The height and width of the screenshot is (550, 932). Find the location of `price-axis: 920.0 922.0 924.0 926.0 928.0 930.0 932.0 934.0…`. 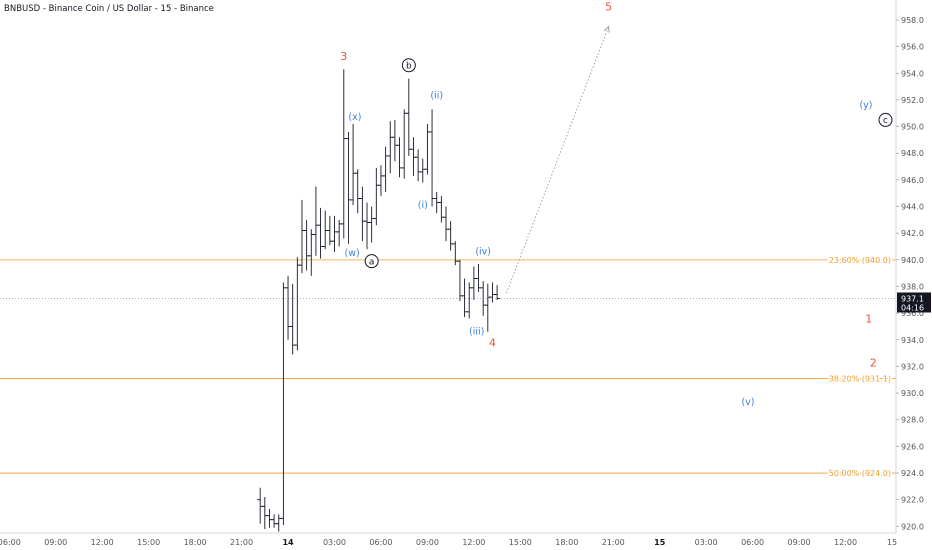

price-axis: 920.0 922.0 924.0 926.0 928.0 930.0 932.0 934.0… is located at coordinates (913, 275).